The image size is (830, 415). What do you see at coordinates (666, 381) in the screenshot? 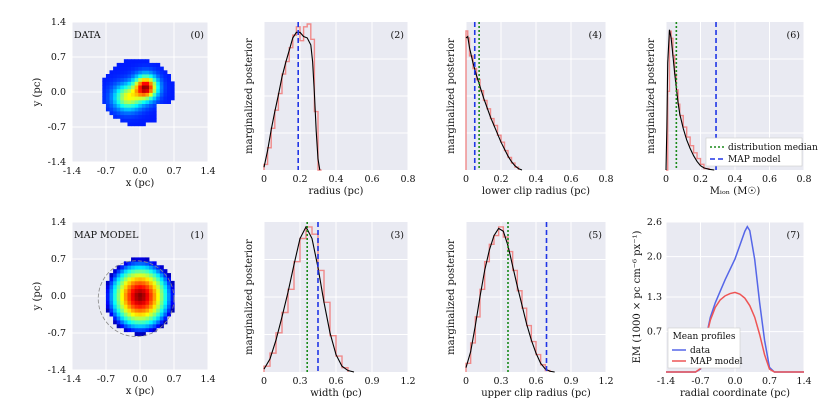
I see `p7-xtick-label: -1.4` at bounding box center [666, 381].